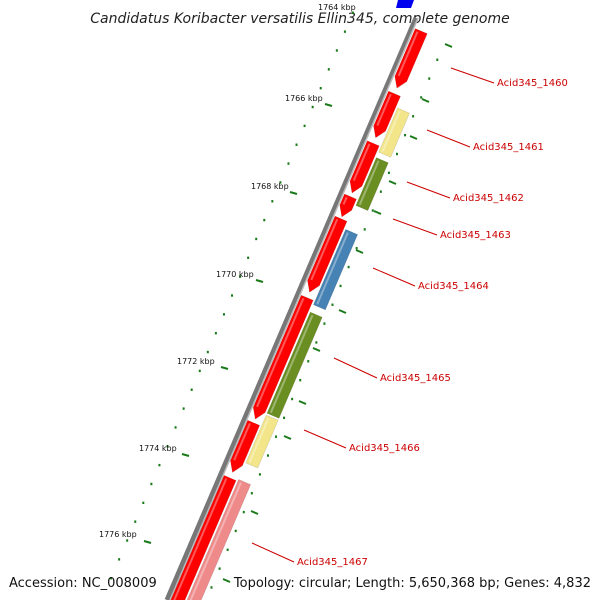 Image resolution: width=600 pixels, height=600 pixels. What do you see at coordinates (532, 83) in the screenshot?
I see `gene-label: Acid345_1460` at bounding box center [532, 83].